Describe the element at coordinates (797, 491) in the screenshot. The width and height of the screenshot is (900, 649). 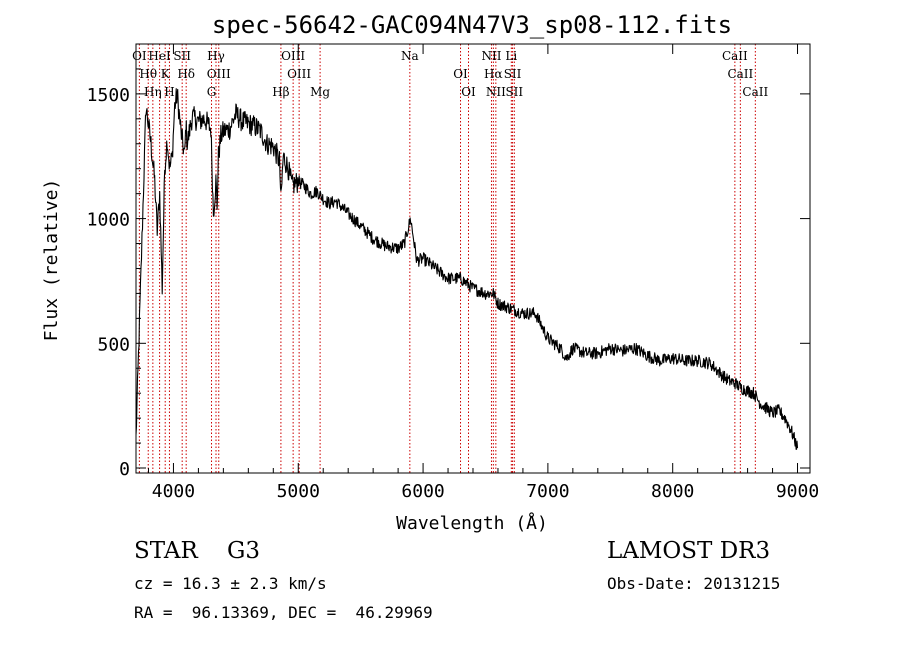
I see `x-tick-label: 9000` at that location.